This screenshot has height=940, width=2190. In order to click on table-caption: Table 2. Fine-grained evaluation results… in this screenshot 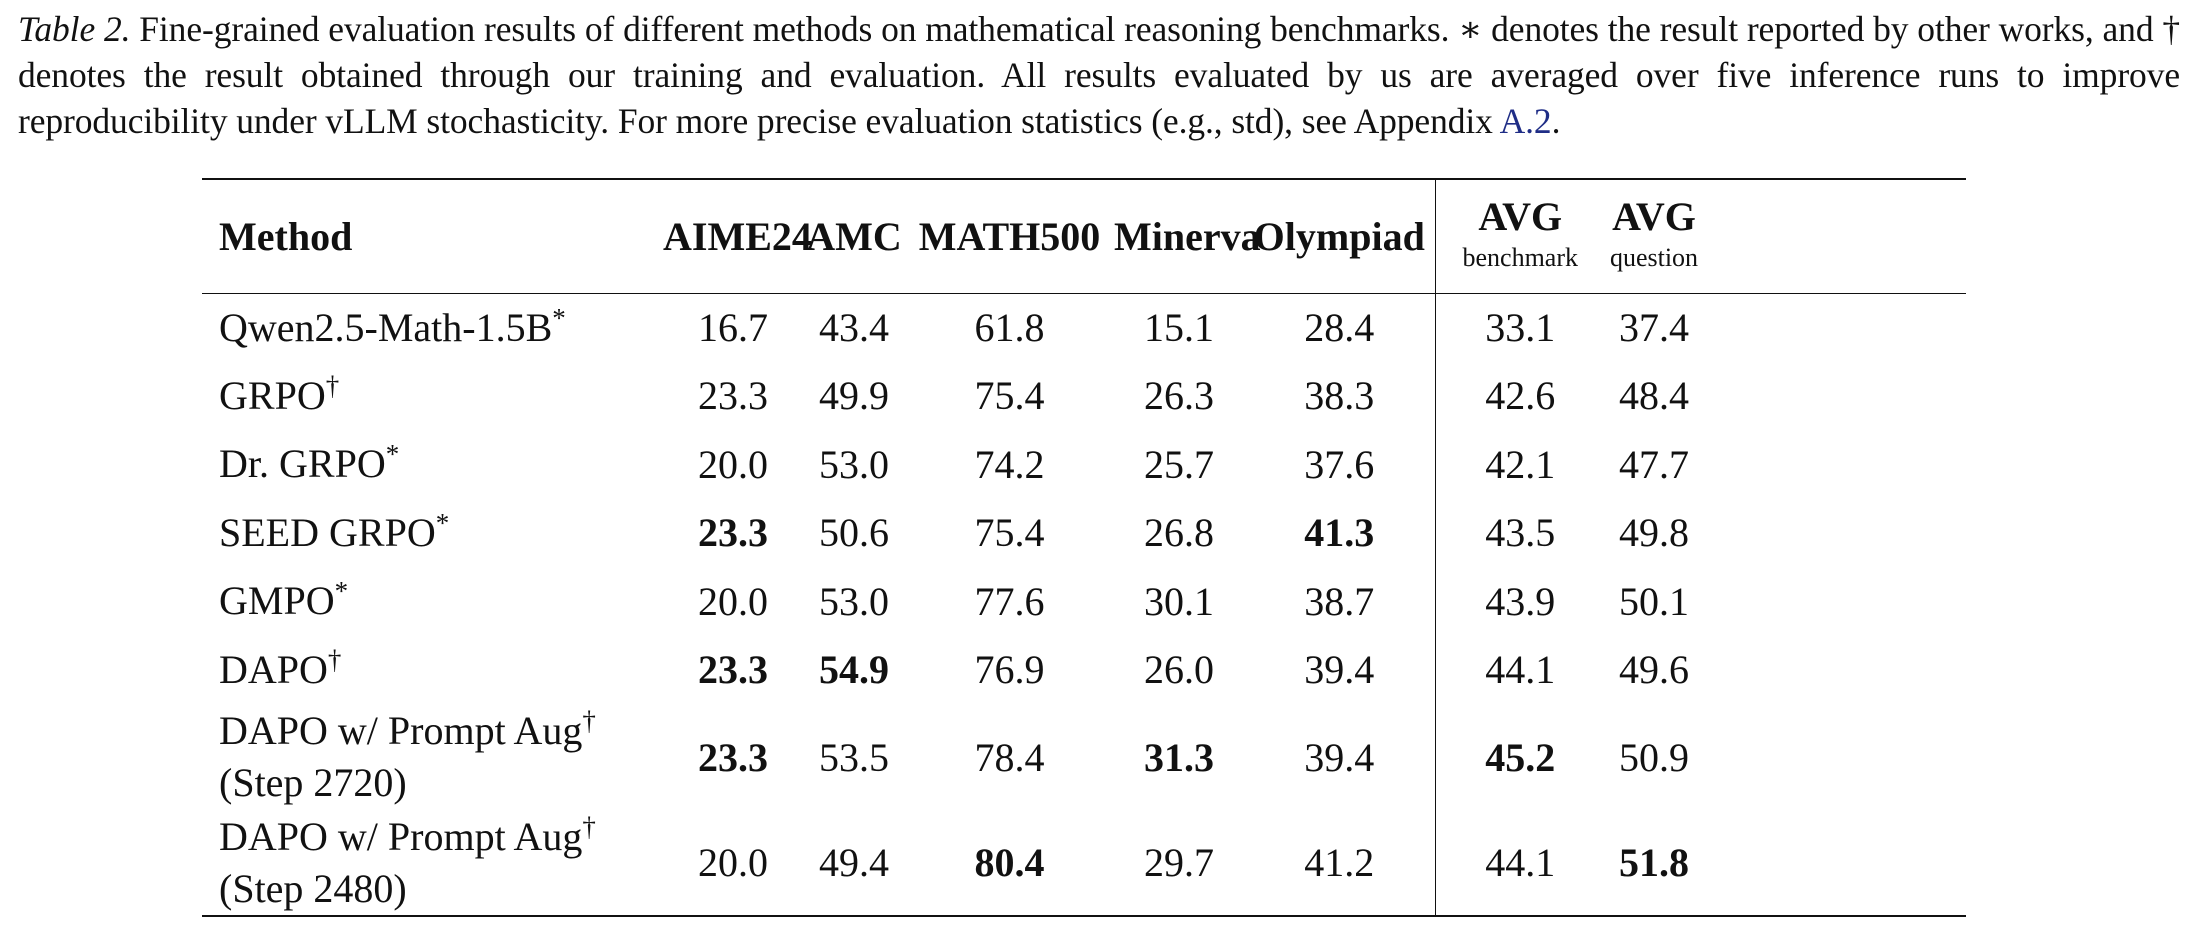, I will do `click(1099, 75)`.